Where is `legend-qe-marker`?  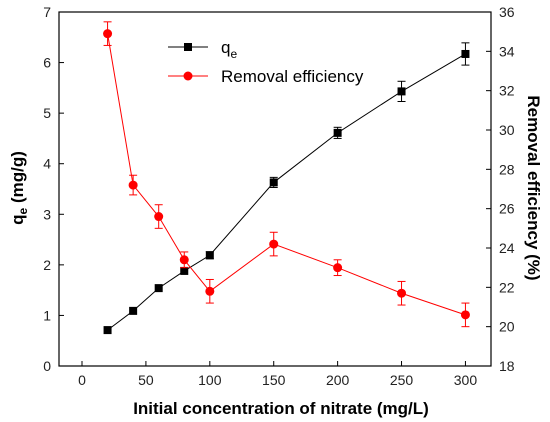
legend-qe-marker is located at coordinates (188, 47).